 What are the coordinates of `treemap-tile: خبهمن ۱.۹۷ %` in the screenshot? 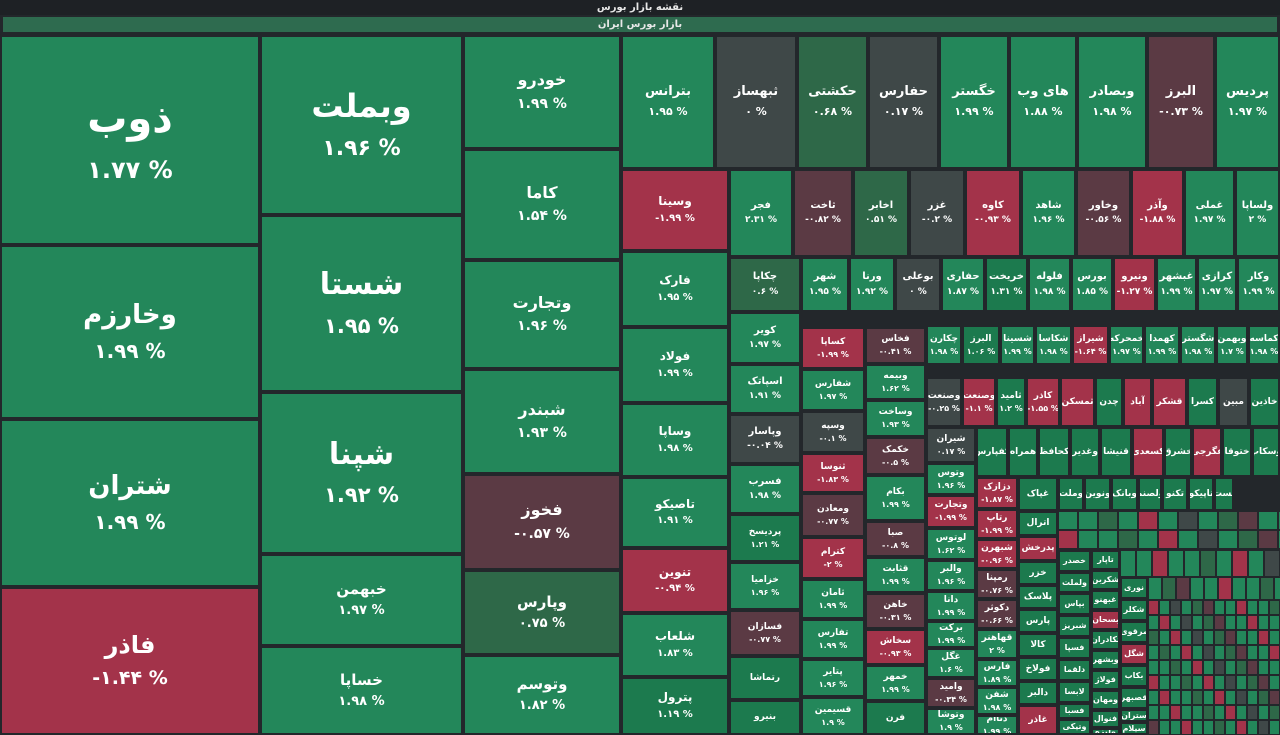 It's located at (361, 600).